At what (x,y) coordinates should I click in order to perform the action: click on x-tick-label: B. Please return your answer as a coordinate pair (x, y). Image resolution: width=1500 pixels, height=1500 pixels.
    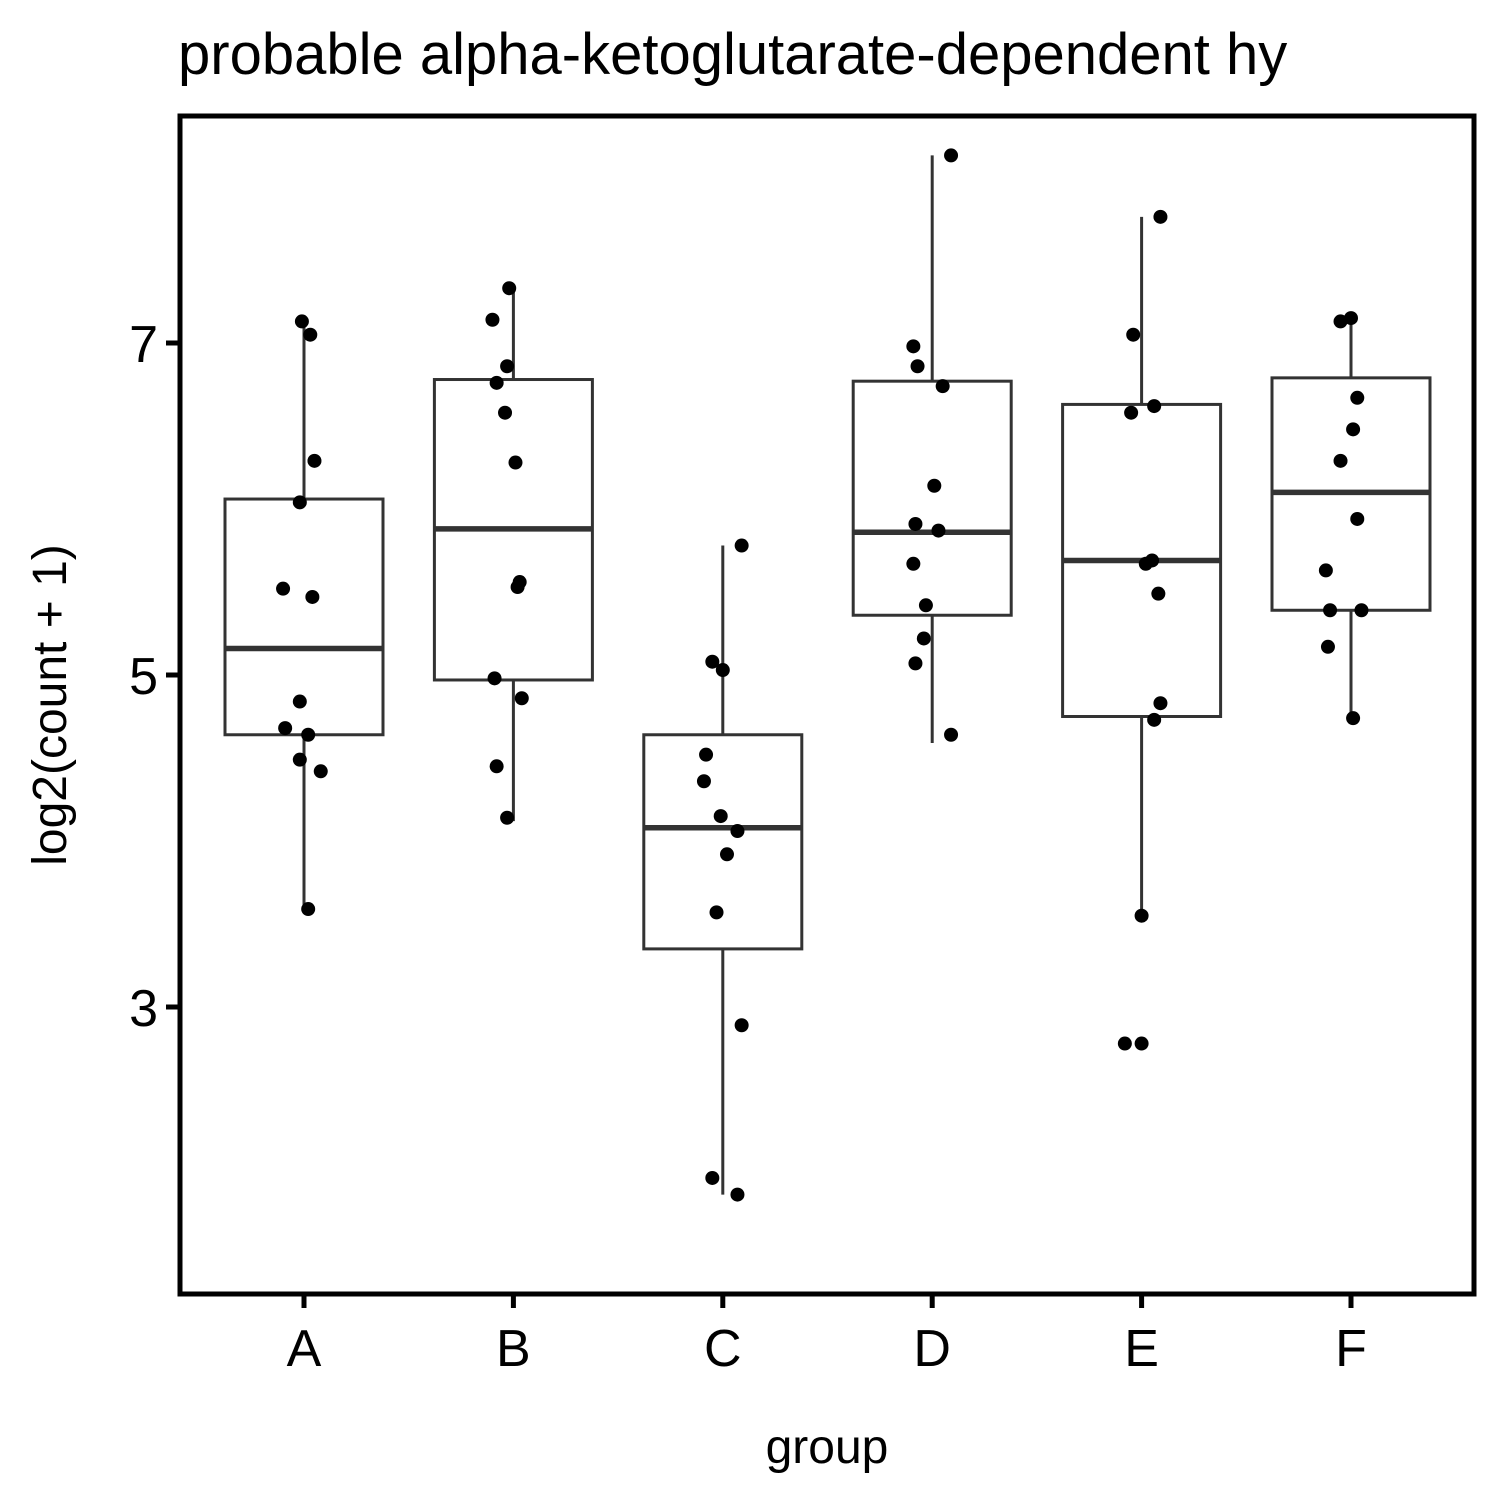
    Looking at the image, I should click on (513, 1349).